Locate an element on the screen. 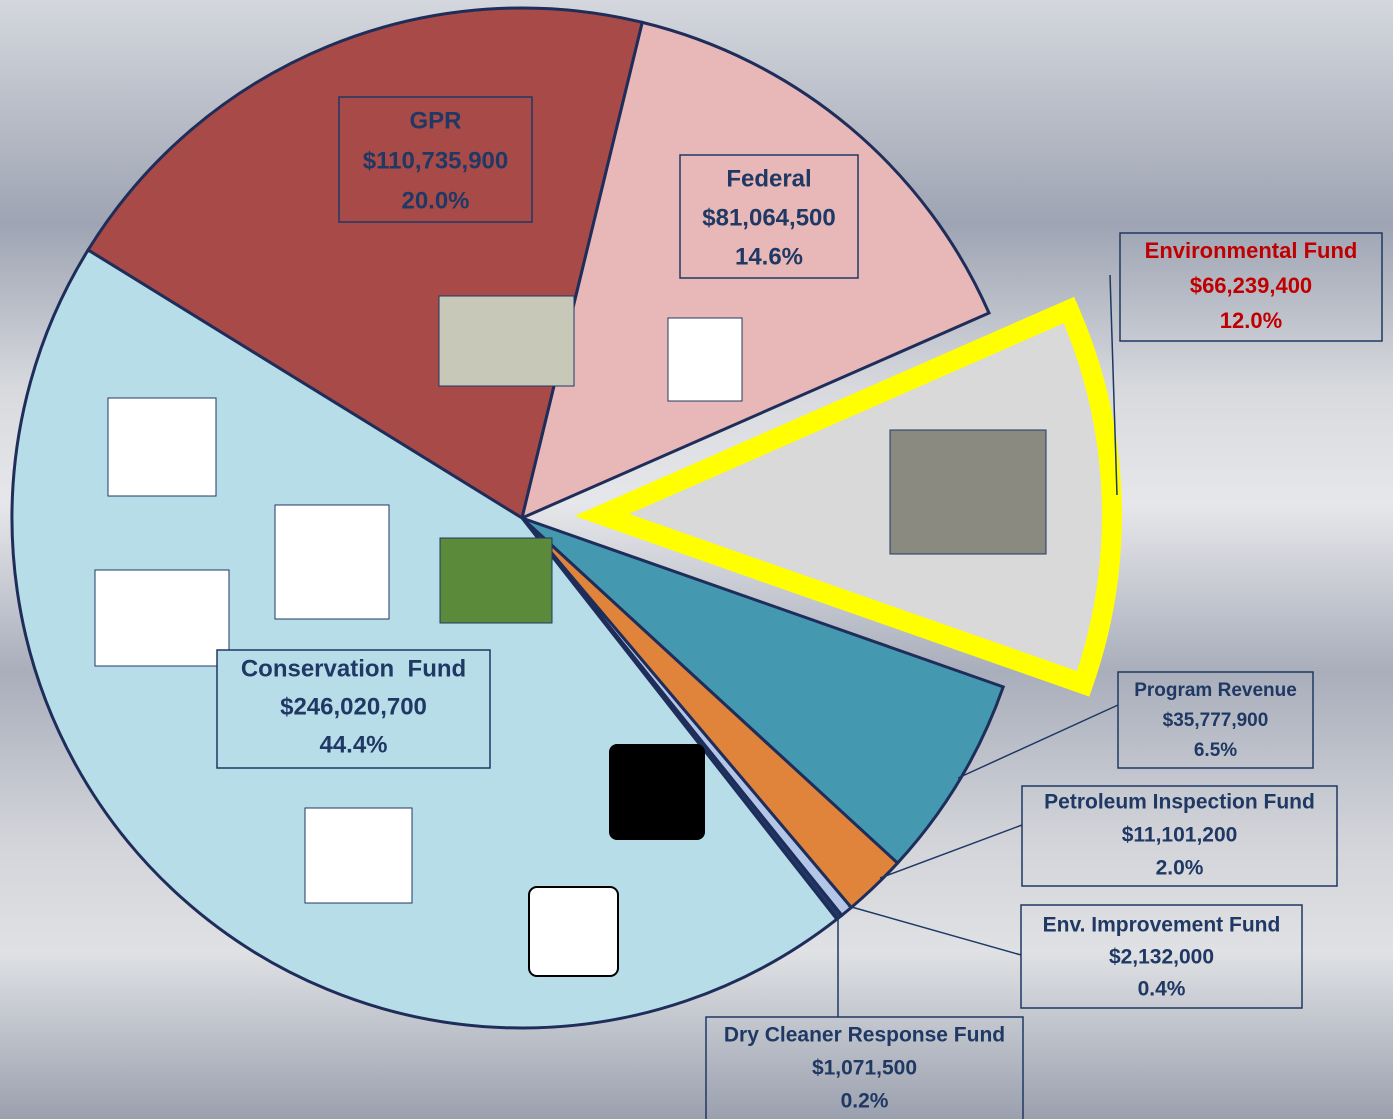 Image resolution: width=1393 pixels, height=1119 pixels. percent-label: 6.5% is located at coordinates (1215, 750).